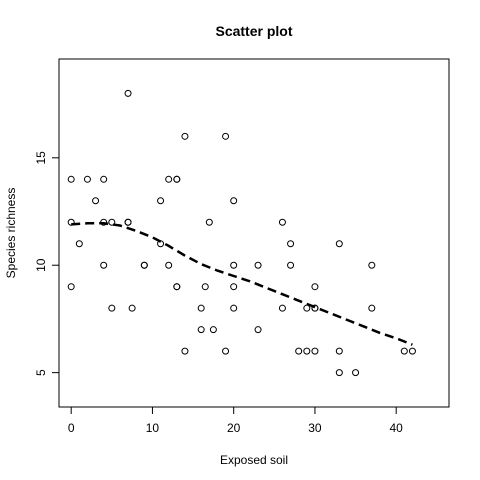 The image size is (480, 480). Describe the element at coordinates (254, 460) in the screenshot. I see `x-axis-label: Exposed soil` at that location.